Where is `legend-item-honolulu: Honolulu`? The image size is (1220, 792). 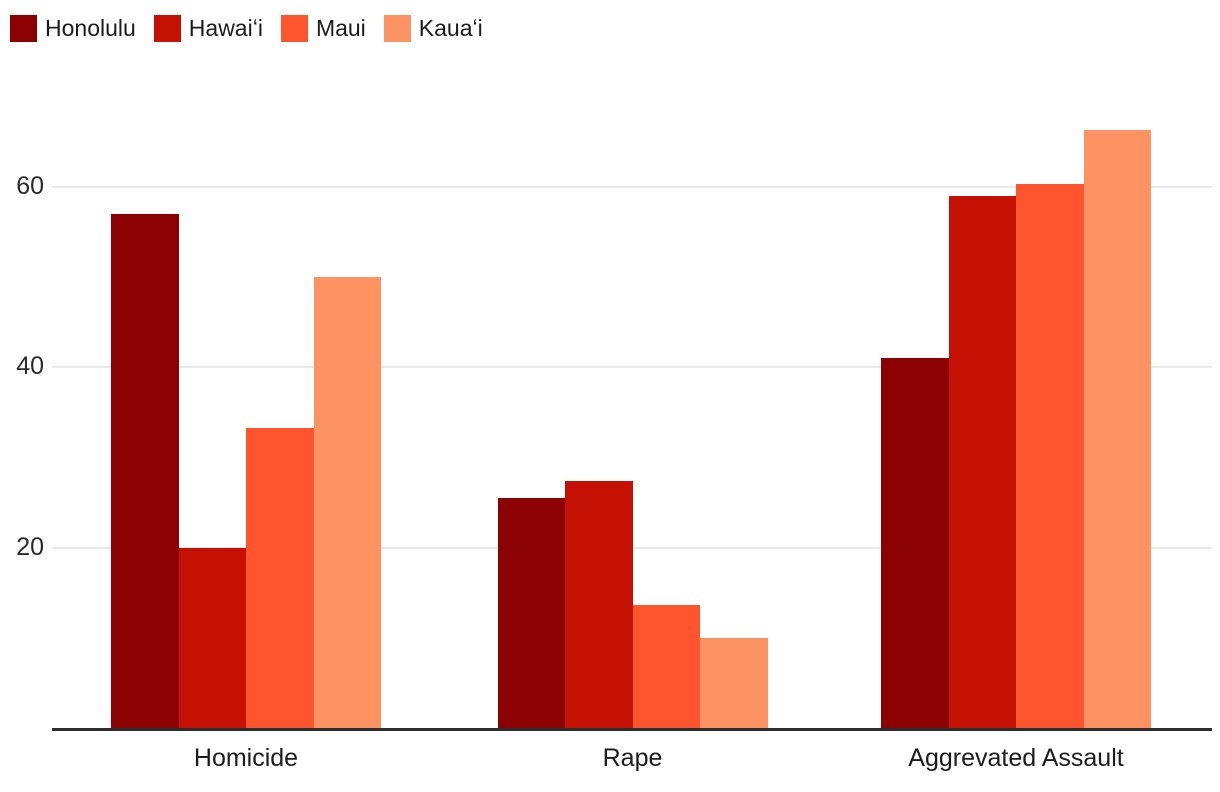
legend-item-honolulu: Honolulu is located at coordinates (73, 28).